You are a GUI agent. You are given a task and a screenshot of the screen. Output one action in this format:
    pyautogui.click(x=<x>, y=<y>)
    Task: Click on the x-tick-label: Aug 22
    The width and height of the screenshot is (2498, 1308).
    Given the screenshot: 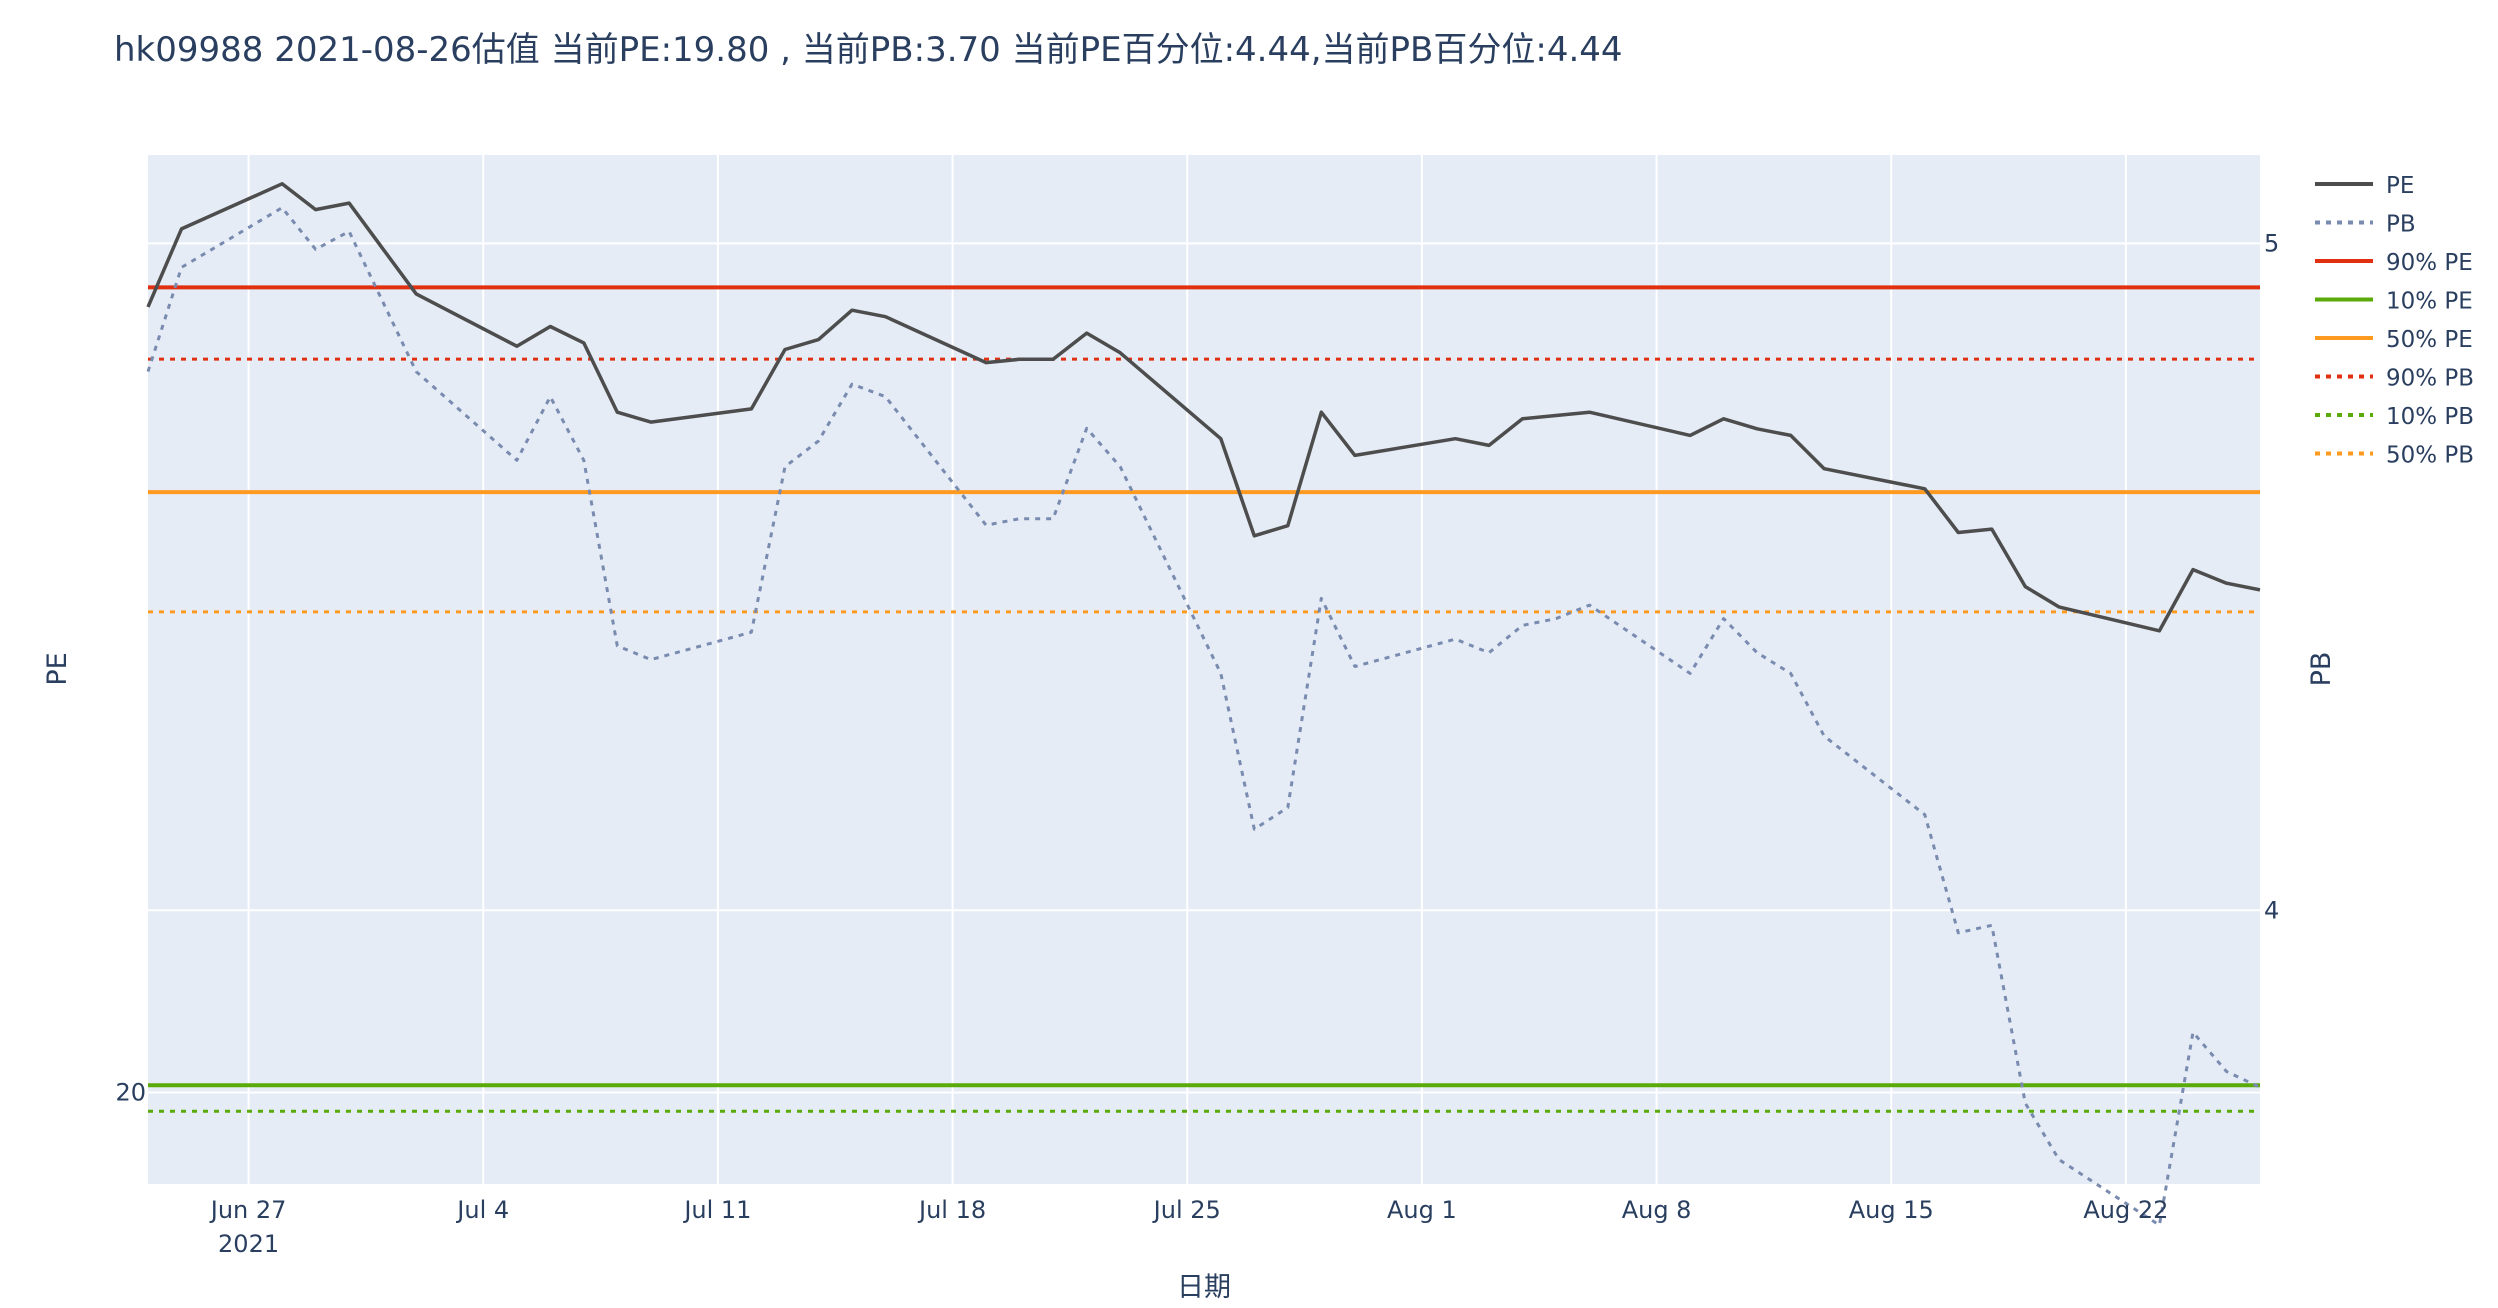 What is the action you would take?
    pyautogui.click(x=2125, y=1210)
    